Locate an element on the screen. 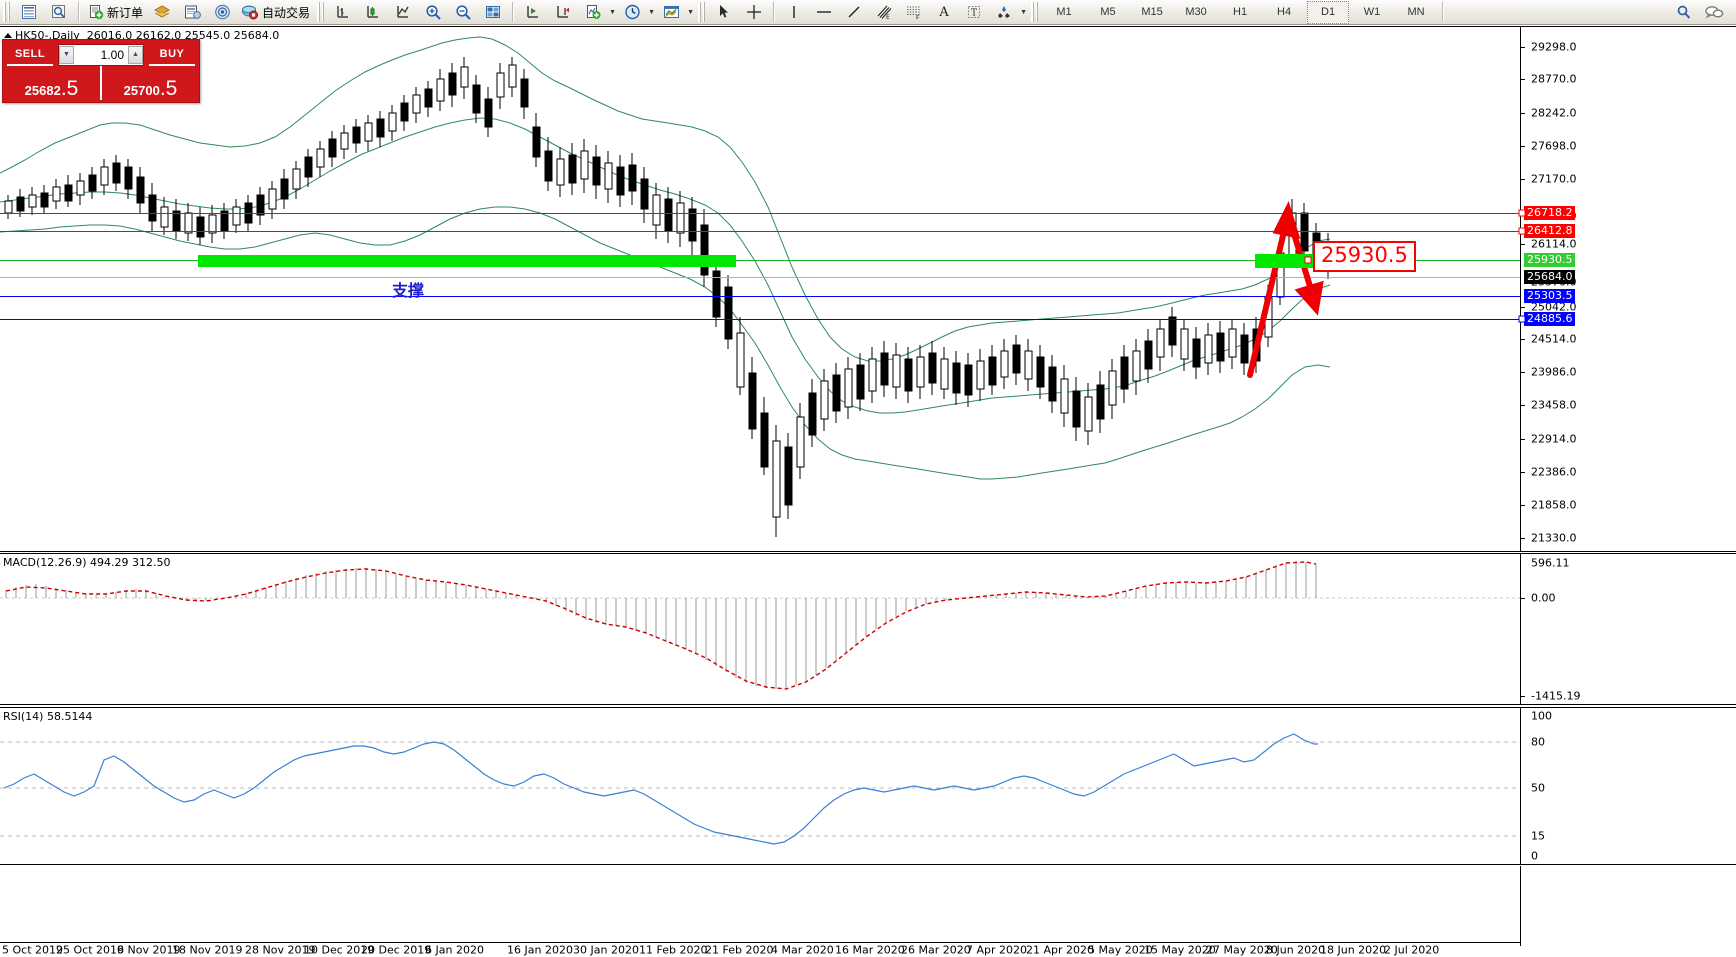 The height and width of the screenshot is (957, 1736). price-tag-25684-last: 25684.0 is located at coordinates (1549, 277).